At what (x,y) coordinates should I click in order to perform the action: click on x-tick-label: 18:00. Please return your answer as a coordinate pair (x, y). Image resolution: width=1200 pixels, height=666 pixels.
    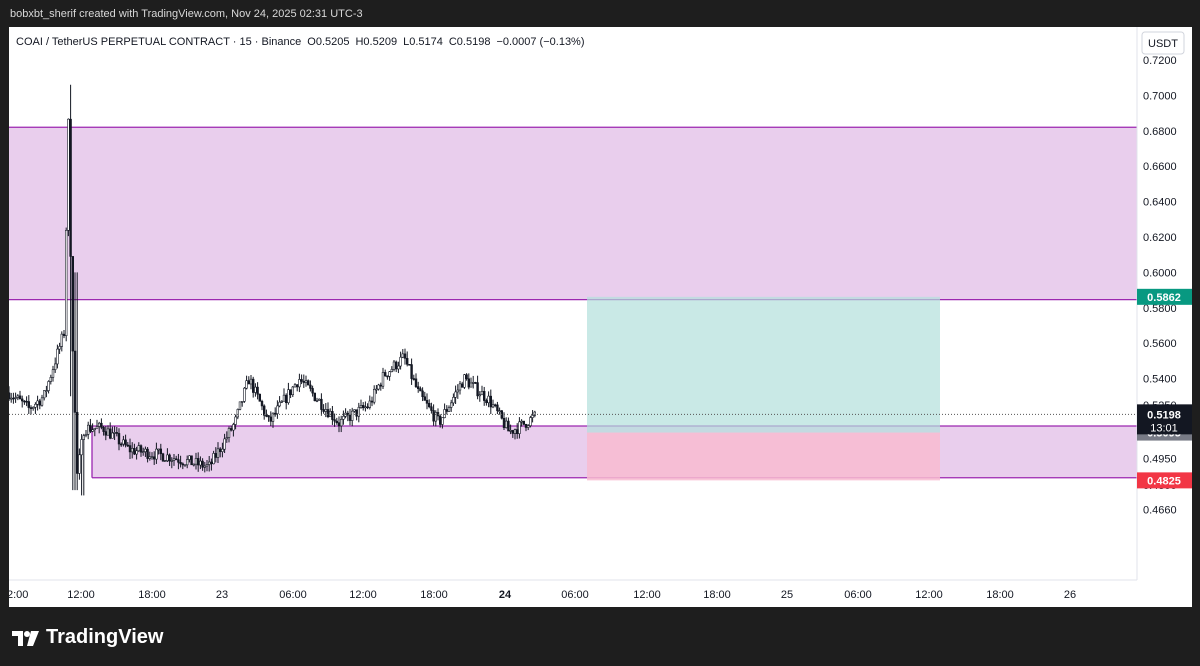
    Looking at the image, I should click on (152, 595).